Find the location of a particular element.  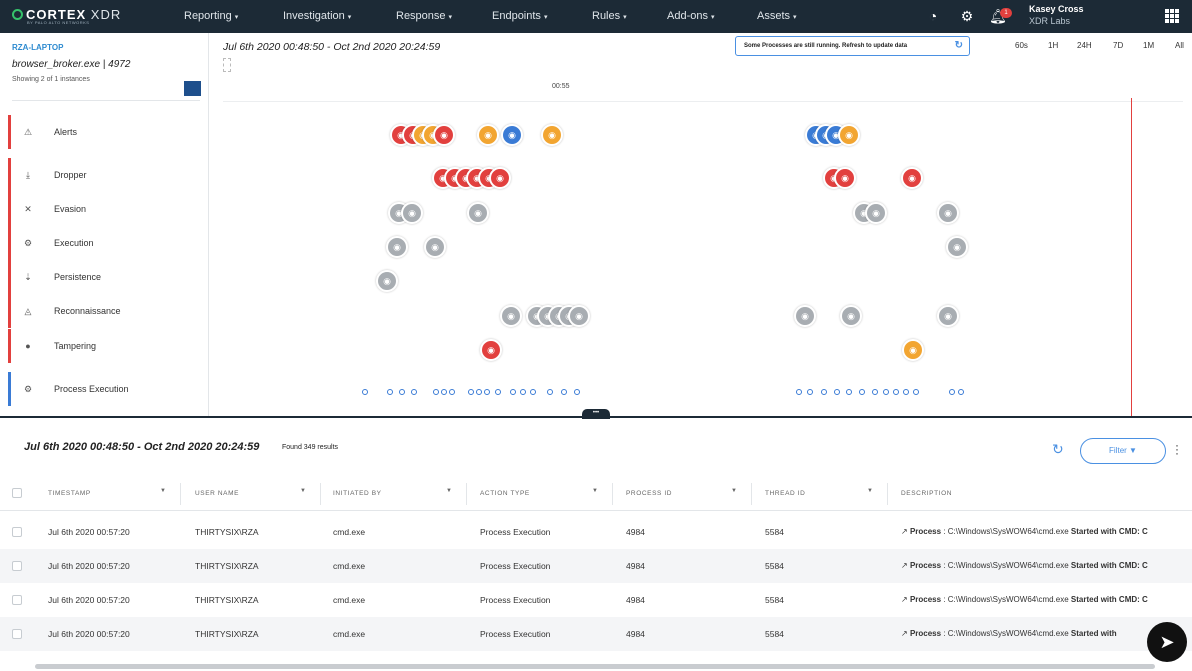

row-dropper: ⤓ Dropper is located at coordinates (104, 175).